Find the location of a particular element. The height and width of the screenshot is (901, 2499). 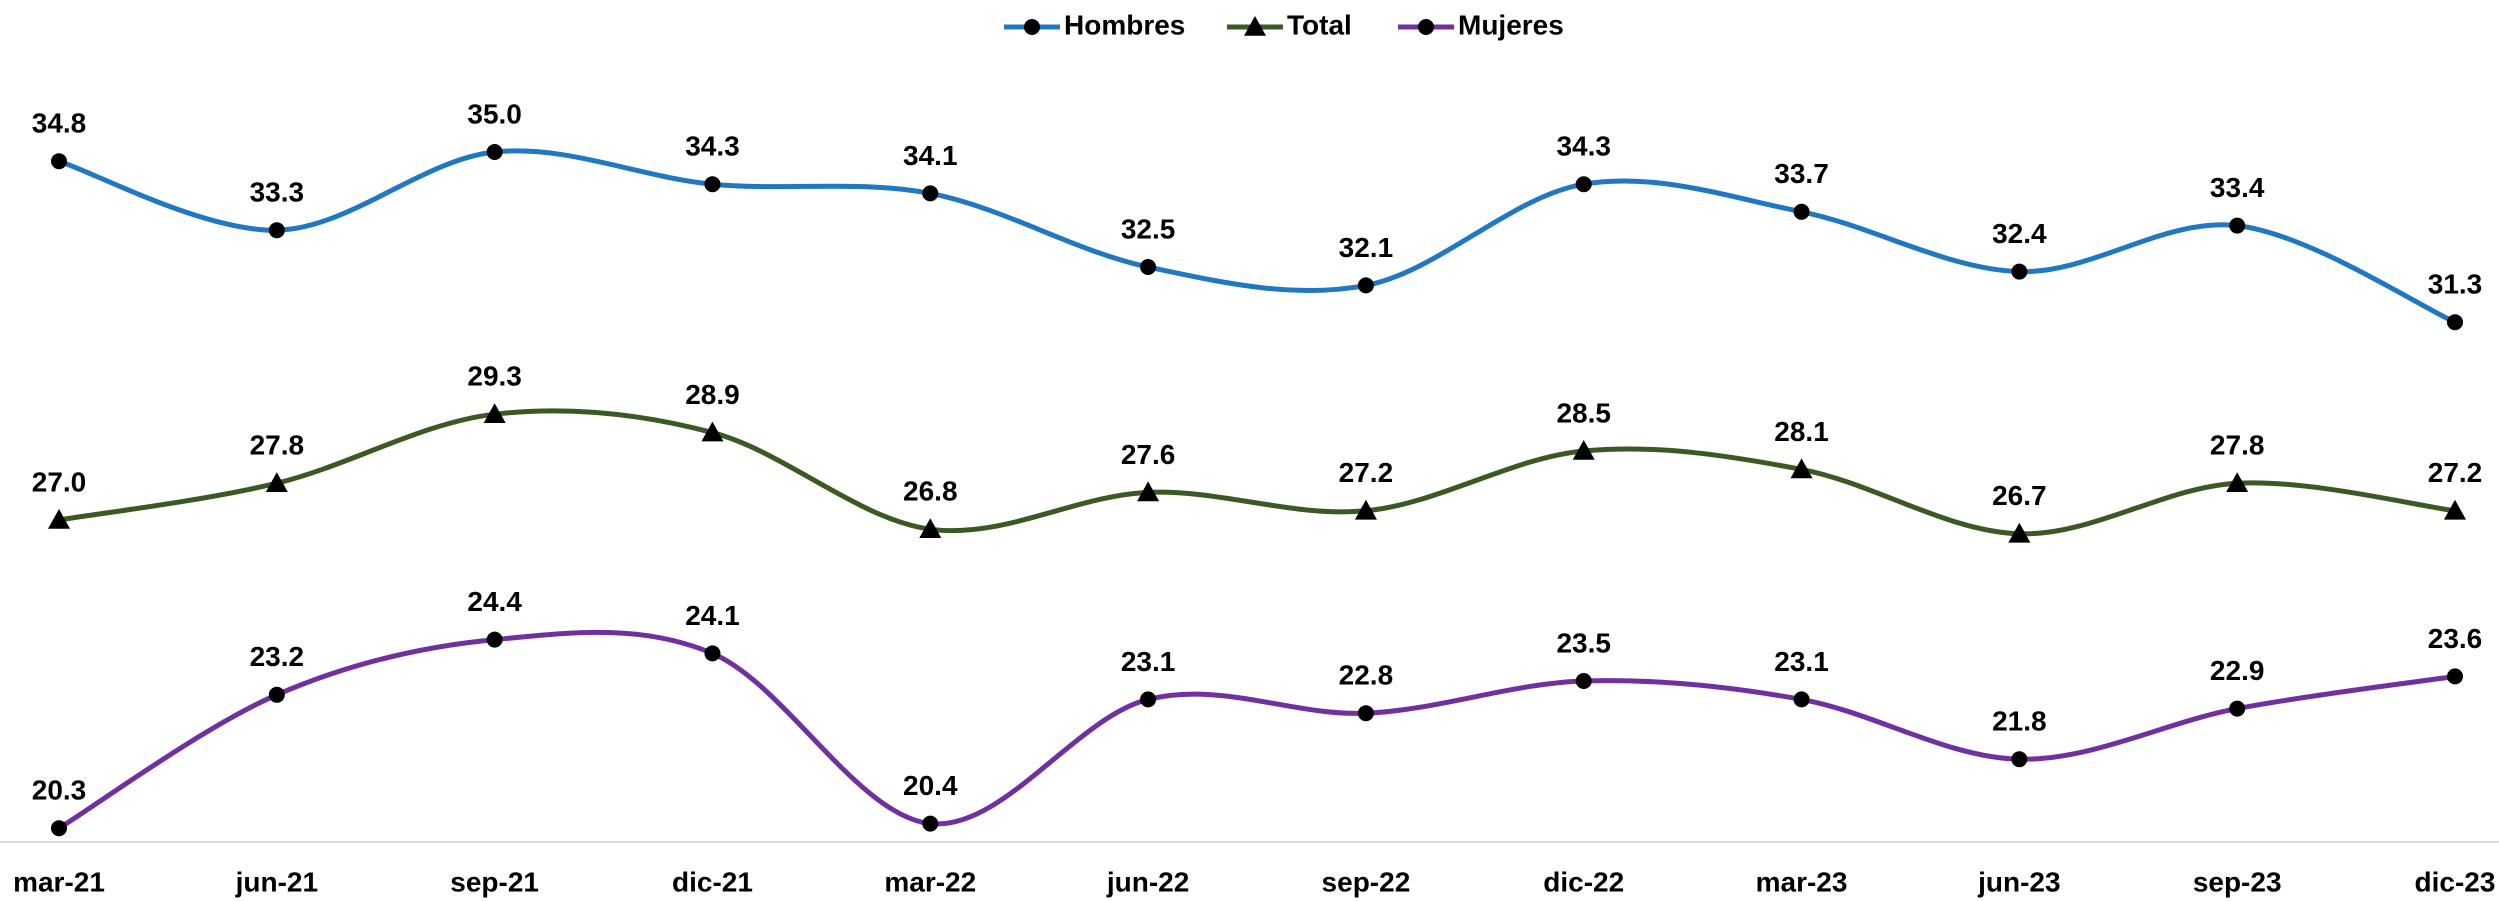

x-tick-label: dic-21 is located at coordinates (712, 881).